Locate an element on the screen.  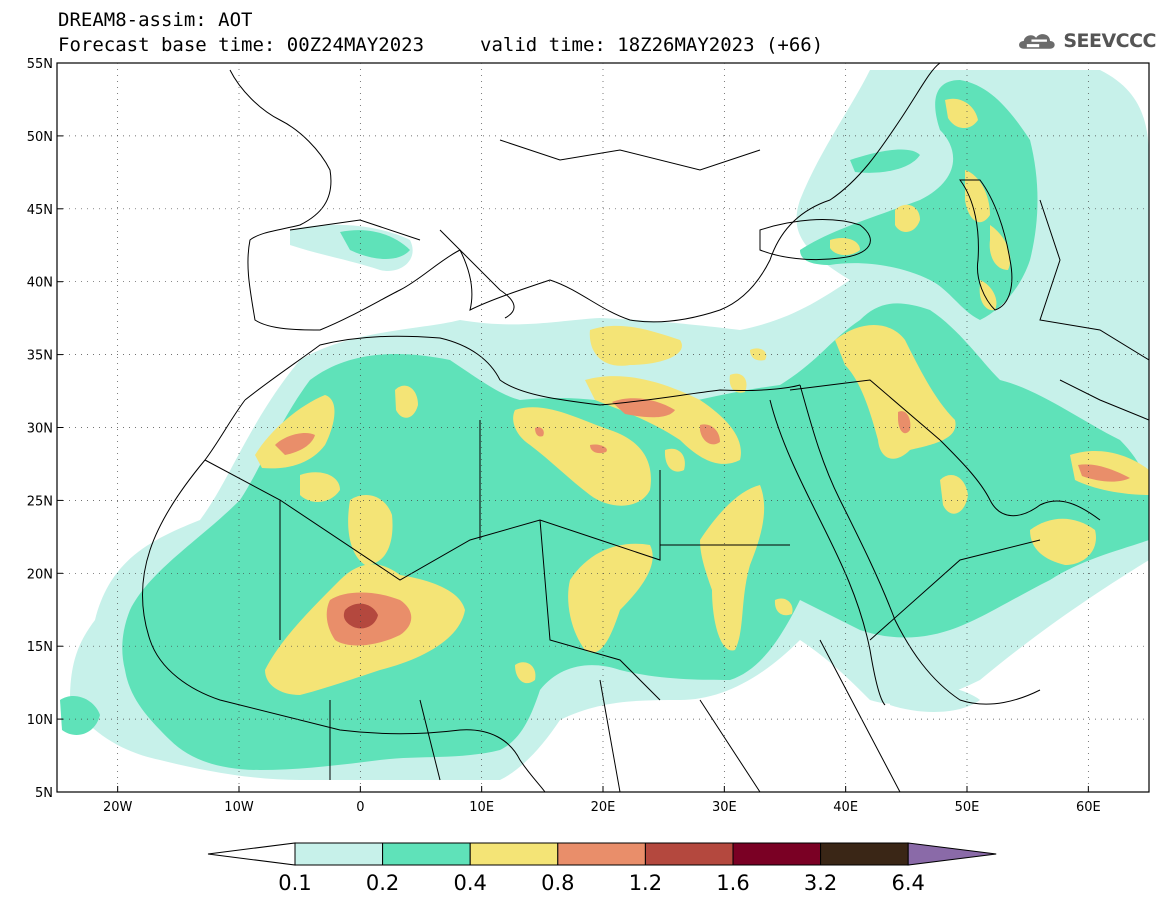
lon-label: 60E is located at coordinates (1088, 807).